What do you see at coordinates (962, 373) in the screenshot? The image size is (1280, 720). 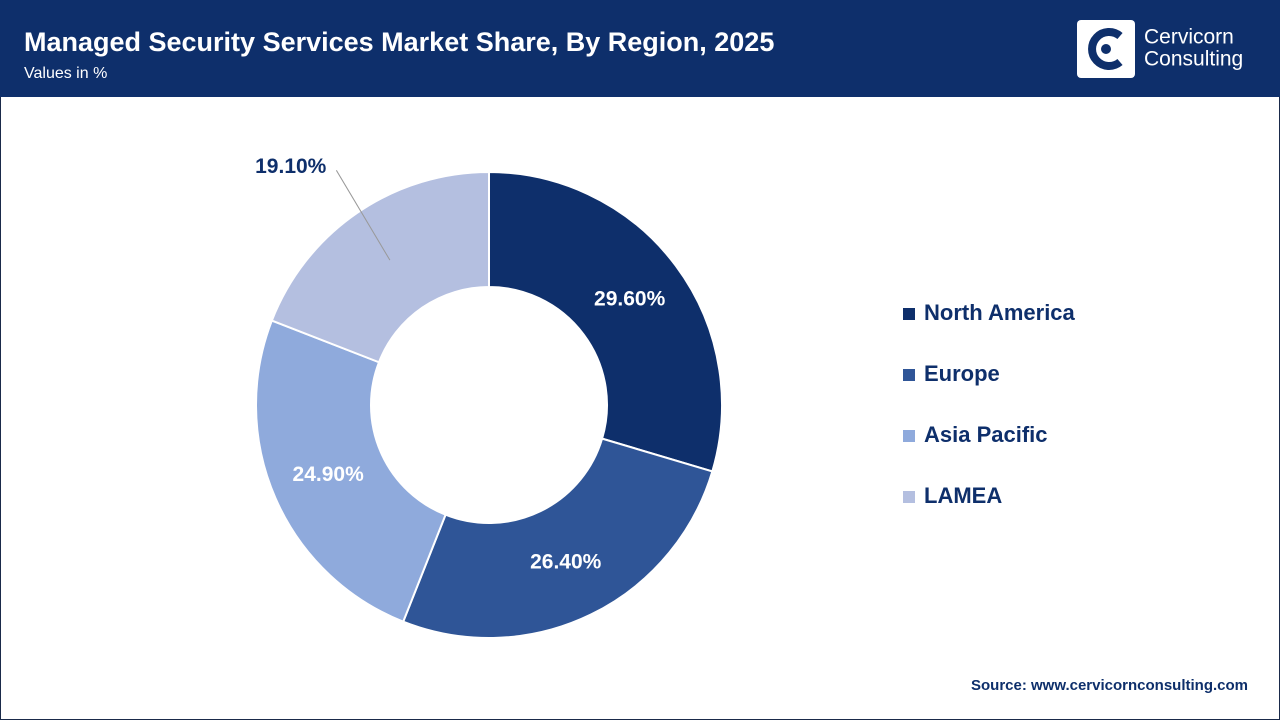 I see `legend-label: Europe` at bounding box center [962, 373].